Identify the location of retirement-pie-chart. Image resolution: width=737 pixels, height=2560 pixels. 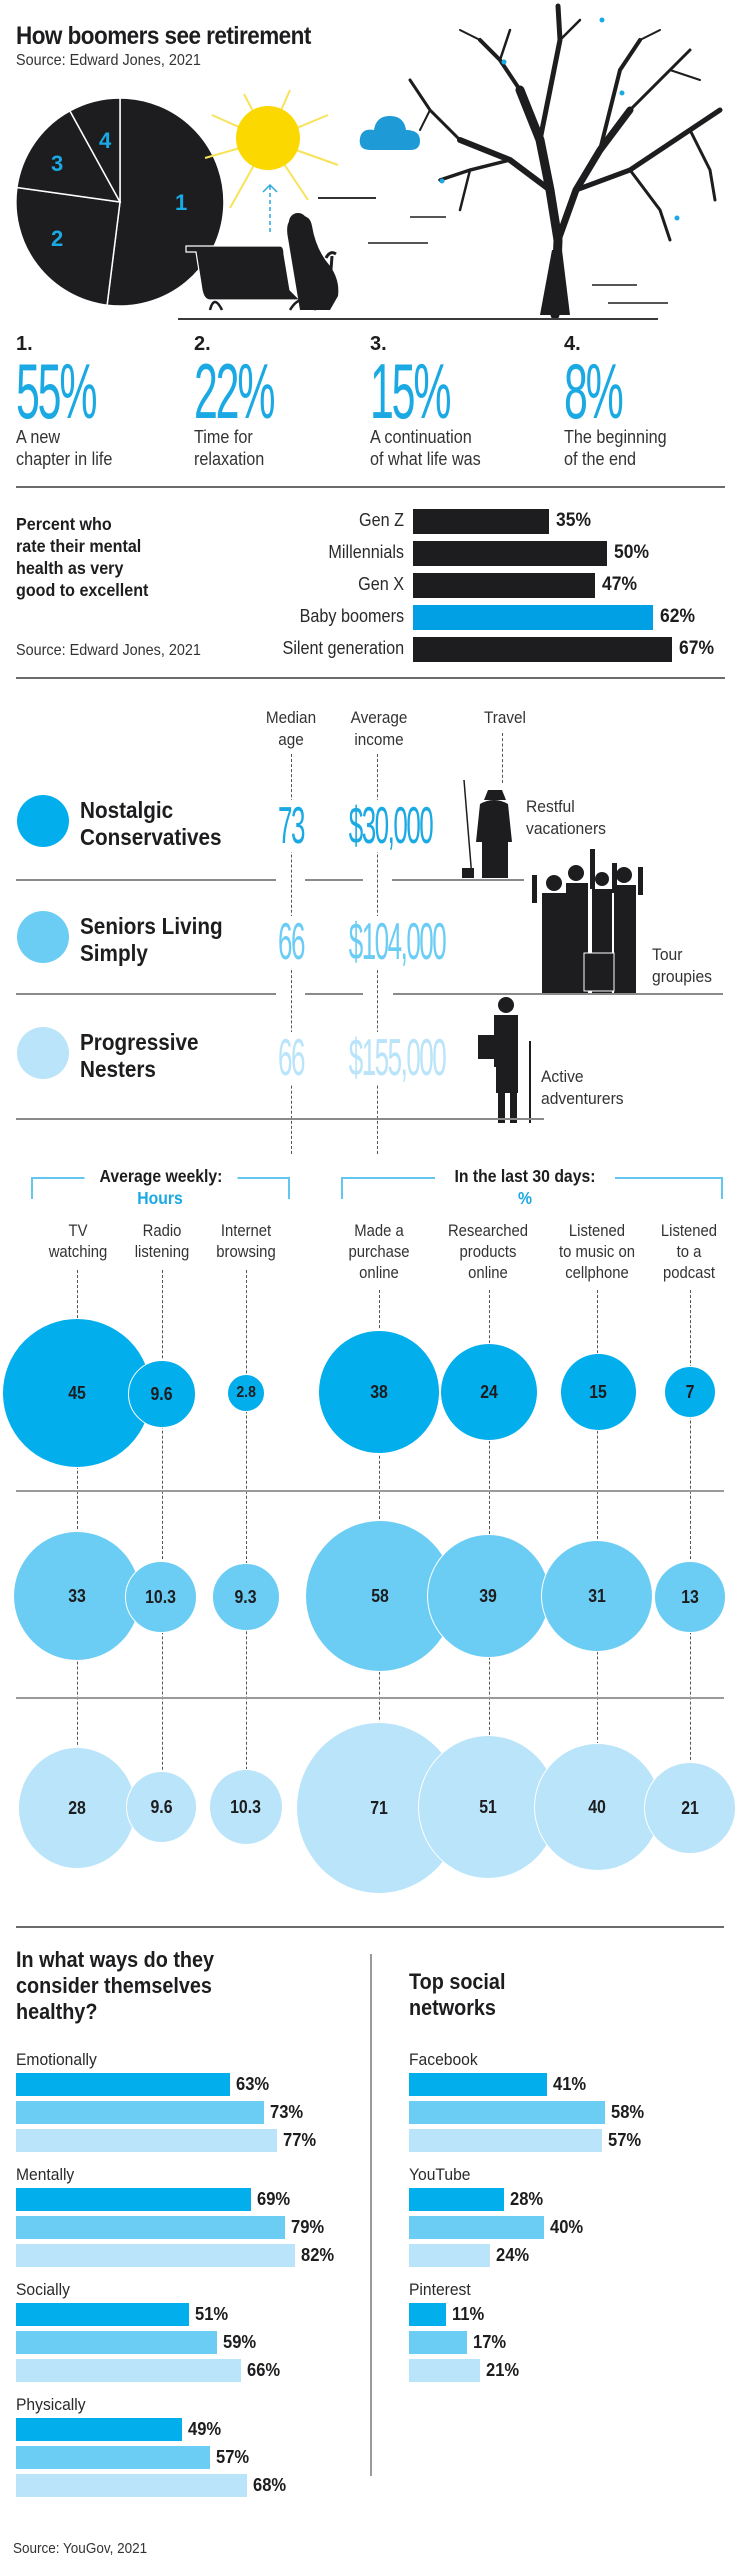
(120, 202).